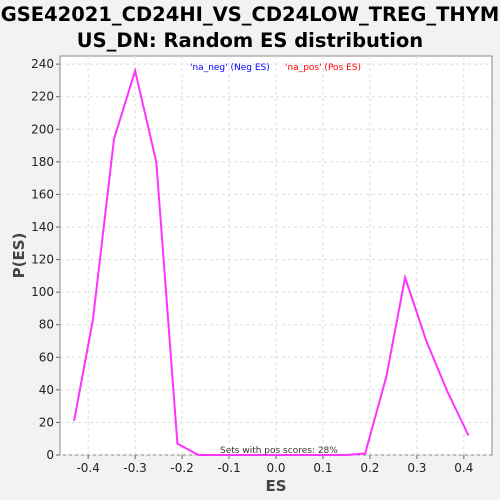 This screenshot has height=500, width=500. Describe the element at coordinates (46, 357) in the screenshot. I see `y-tick-label: 60` at that location.